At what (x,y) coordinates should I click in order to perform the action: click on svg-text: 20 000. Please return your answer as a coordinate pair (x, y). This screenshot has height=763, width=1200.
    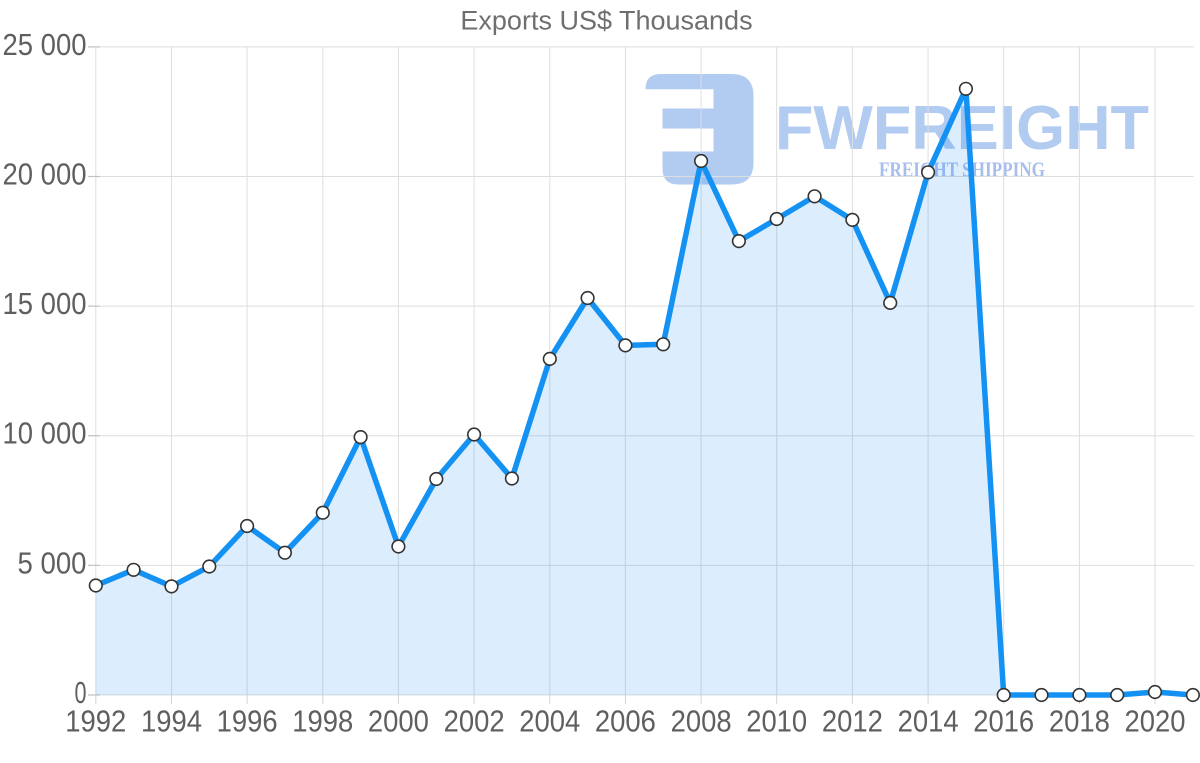
    Looking at the image, I should click on (45, 174).